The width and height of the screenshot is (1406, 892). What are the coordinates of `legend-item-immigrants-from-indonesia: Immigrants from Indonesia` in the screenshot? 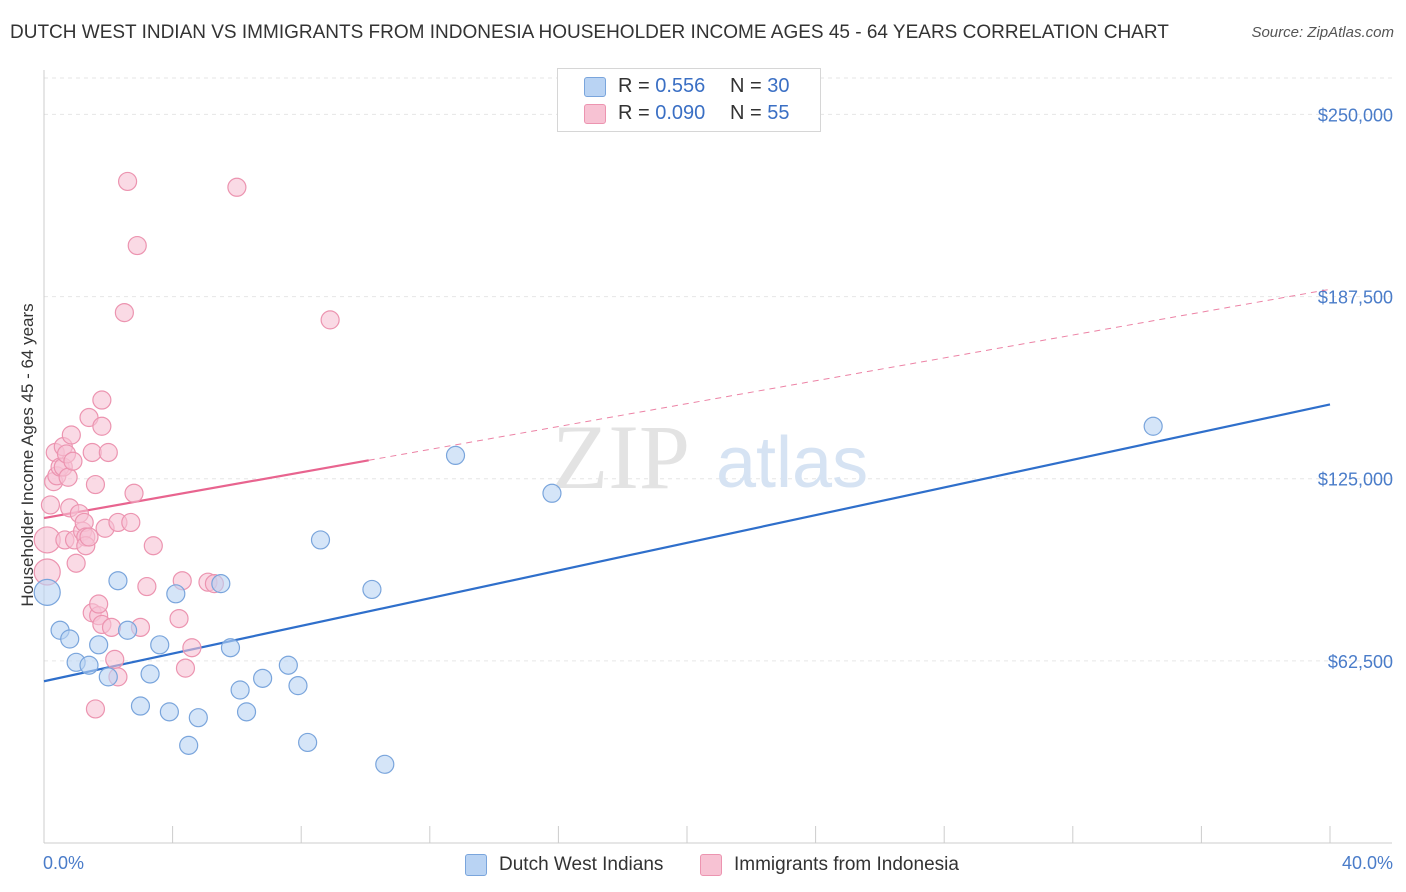 It's located at (829, 865).